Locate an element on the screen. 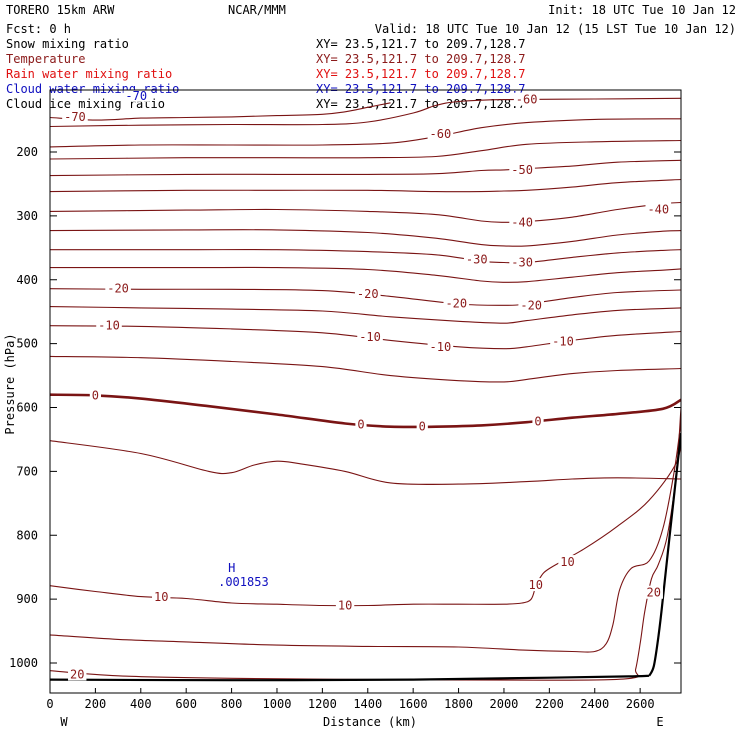 The image size is (740, 740). x-tick-label: 2000 is located at coordinates (504, 704).